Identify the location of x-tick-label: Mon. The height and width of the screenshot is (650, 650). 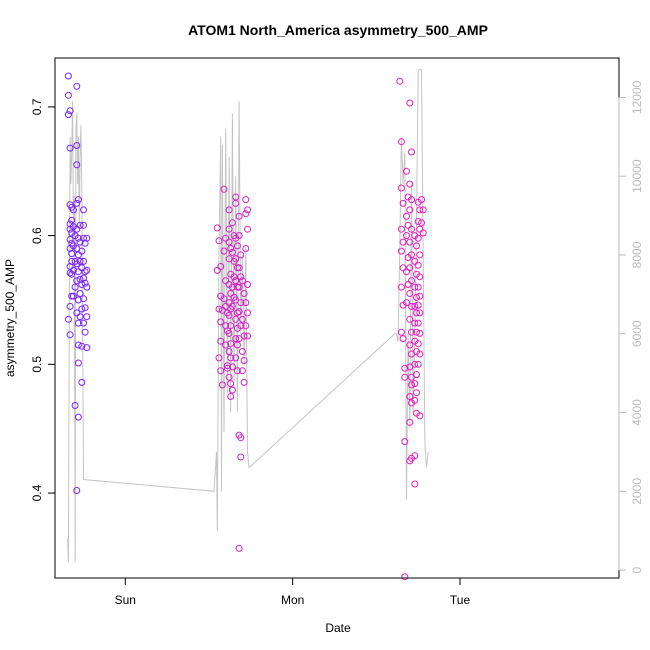
(292, 600).